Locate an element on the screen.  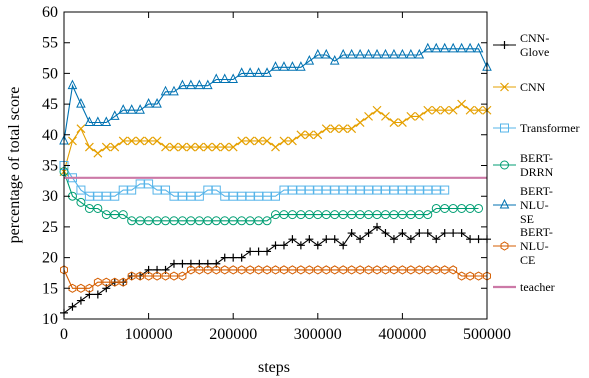
y-tick-label: 55 is located at coordinates (50, 43).